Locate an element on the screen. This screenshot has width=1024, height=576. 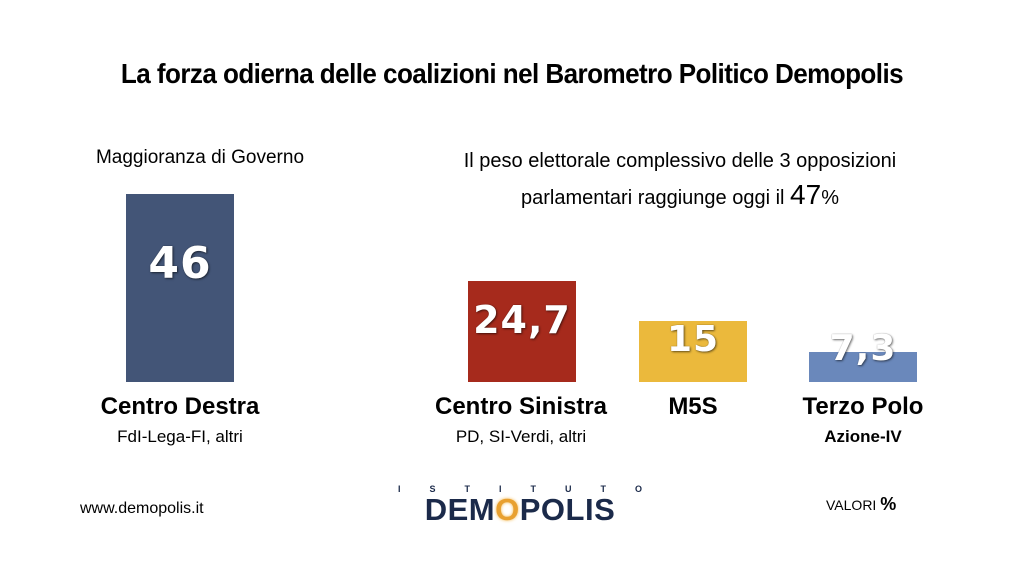
right-caption-line2: parlamentari raggiunge oggi il 47% is located at coordinates (680, 196).